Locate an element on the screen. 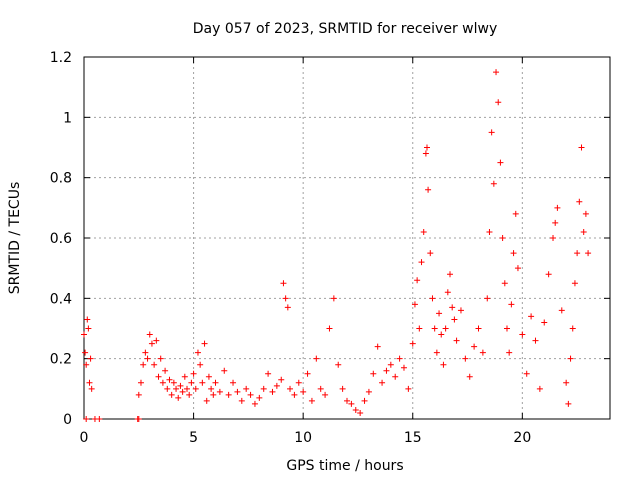 Image resolution: width=640 pixels, height=480 pixels. y-tick-label: 0.4 is located at coordinates (61, 299).